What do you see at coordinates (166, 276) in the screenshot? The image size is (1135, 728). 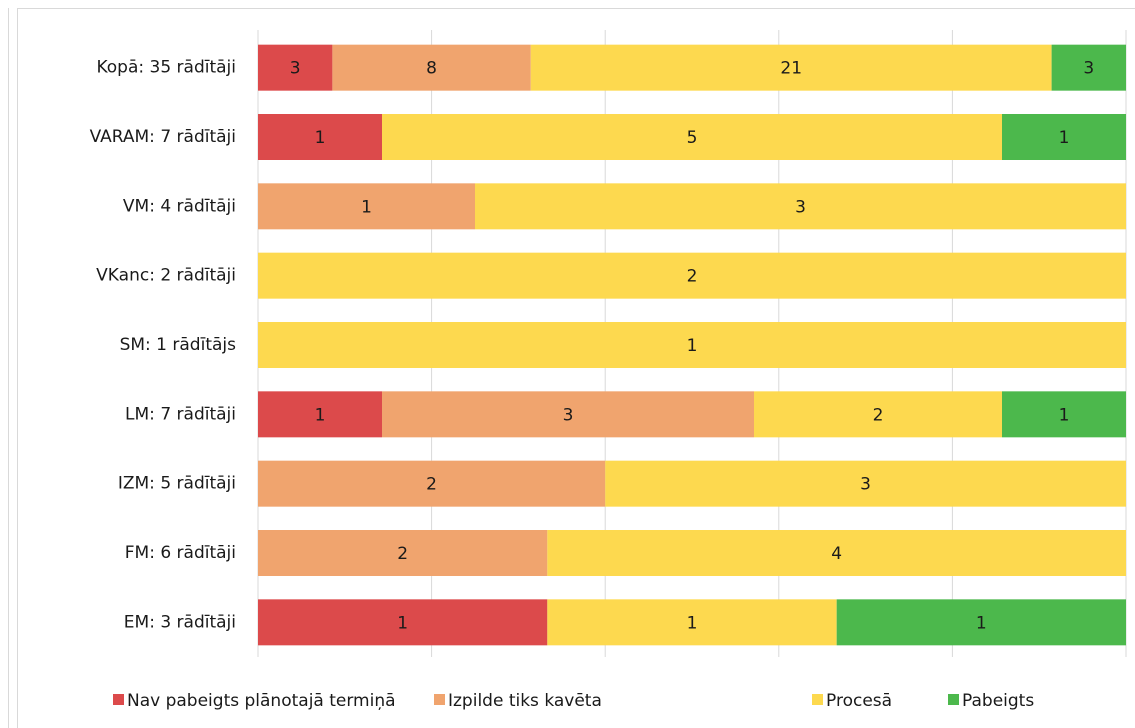 I see `y-tick-label: VKanc: 2 rādītāji` at bounding box center [166, 276].